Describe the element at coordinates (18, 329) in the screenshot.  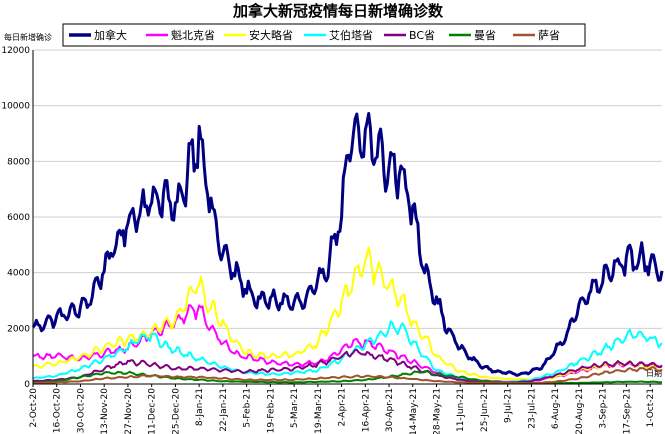
I see `y-tick-label: 2000` at that location.